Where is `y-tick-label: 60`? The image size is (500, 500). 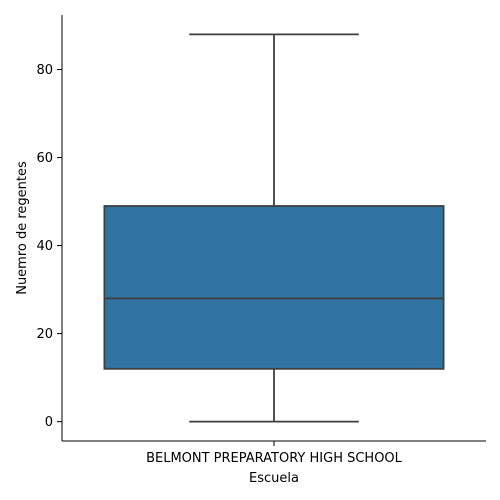 y-tick-label: 60 is located at coordinates (44, 158).